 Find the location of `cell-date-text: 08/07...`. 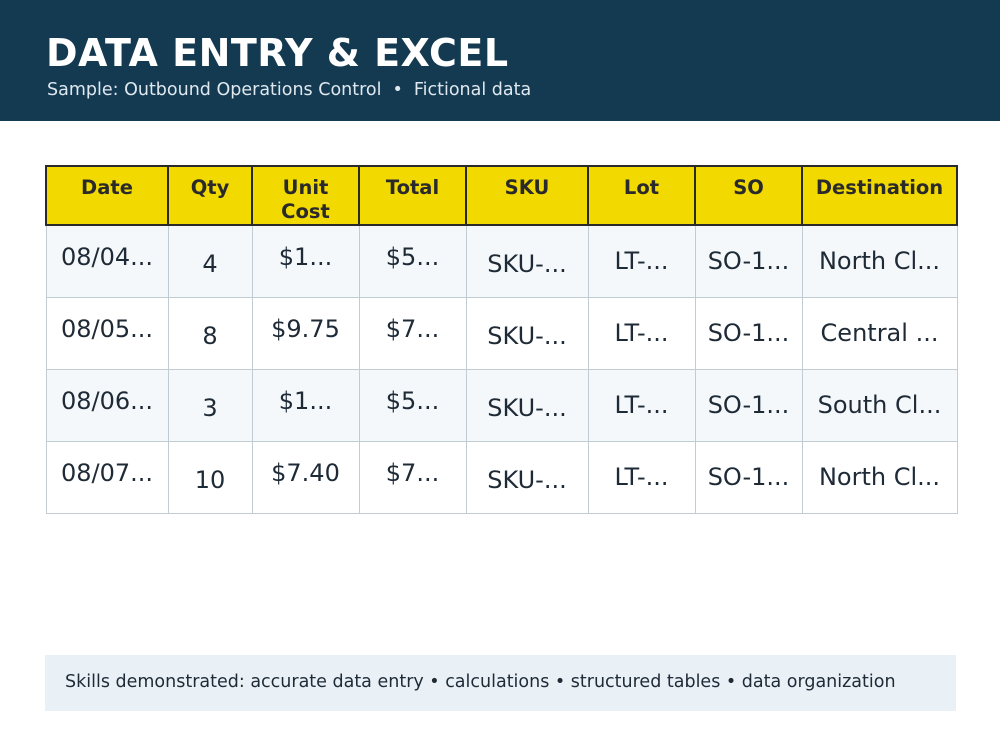

cell-date-text: 08/07... is located at coordinates (107, 473).